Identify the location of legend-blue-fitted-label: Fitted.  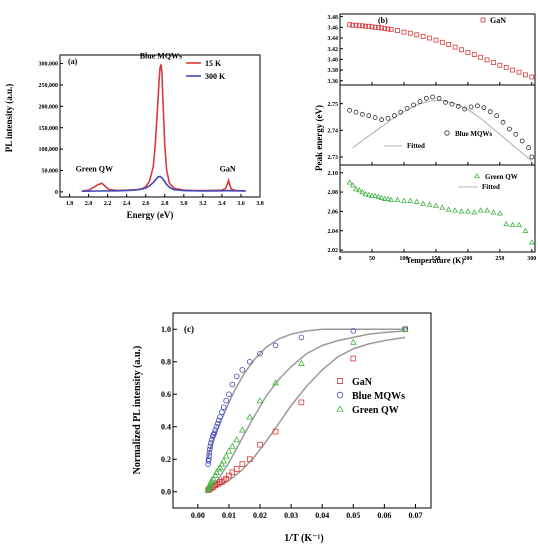
(416, 146).